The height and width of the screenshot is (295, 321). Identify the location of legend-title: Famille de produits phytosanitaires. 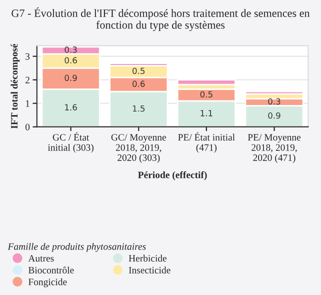
(77, 247).